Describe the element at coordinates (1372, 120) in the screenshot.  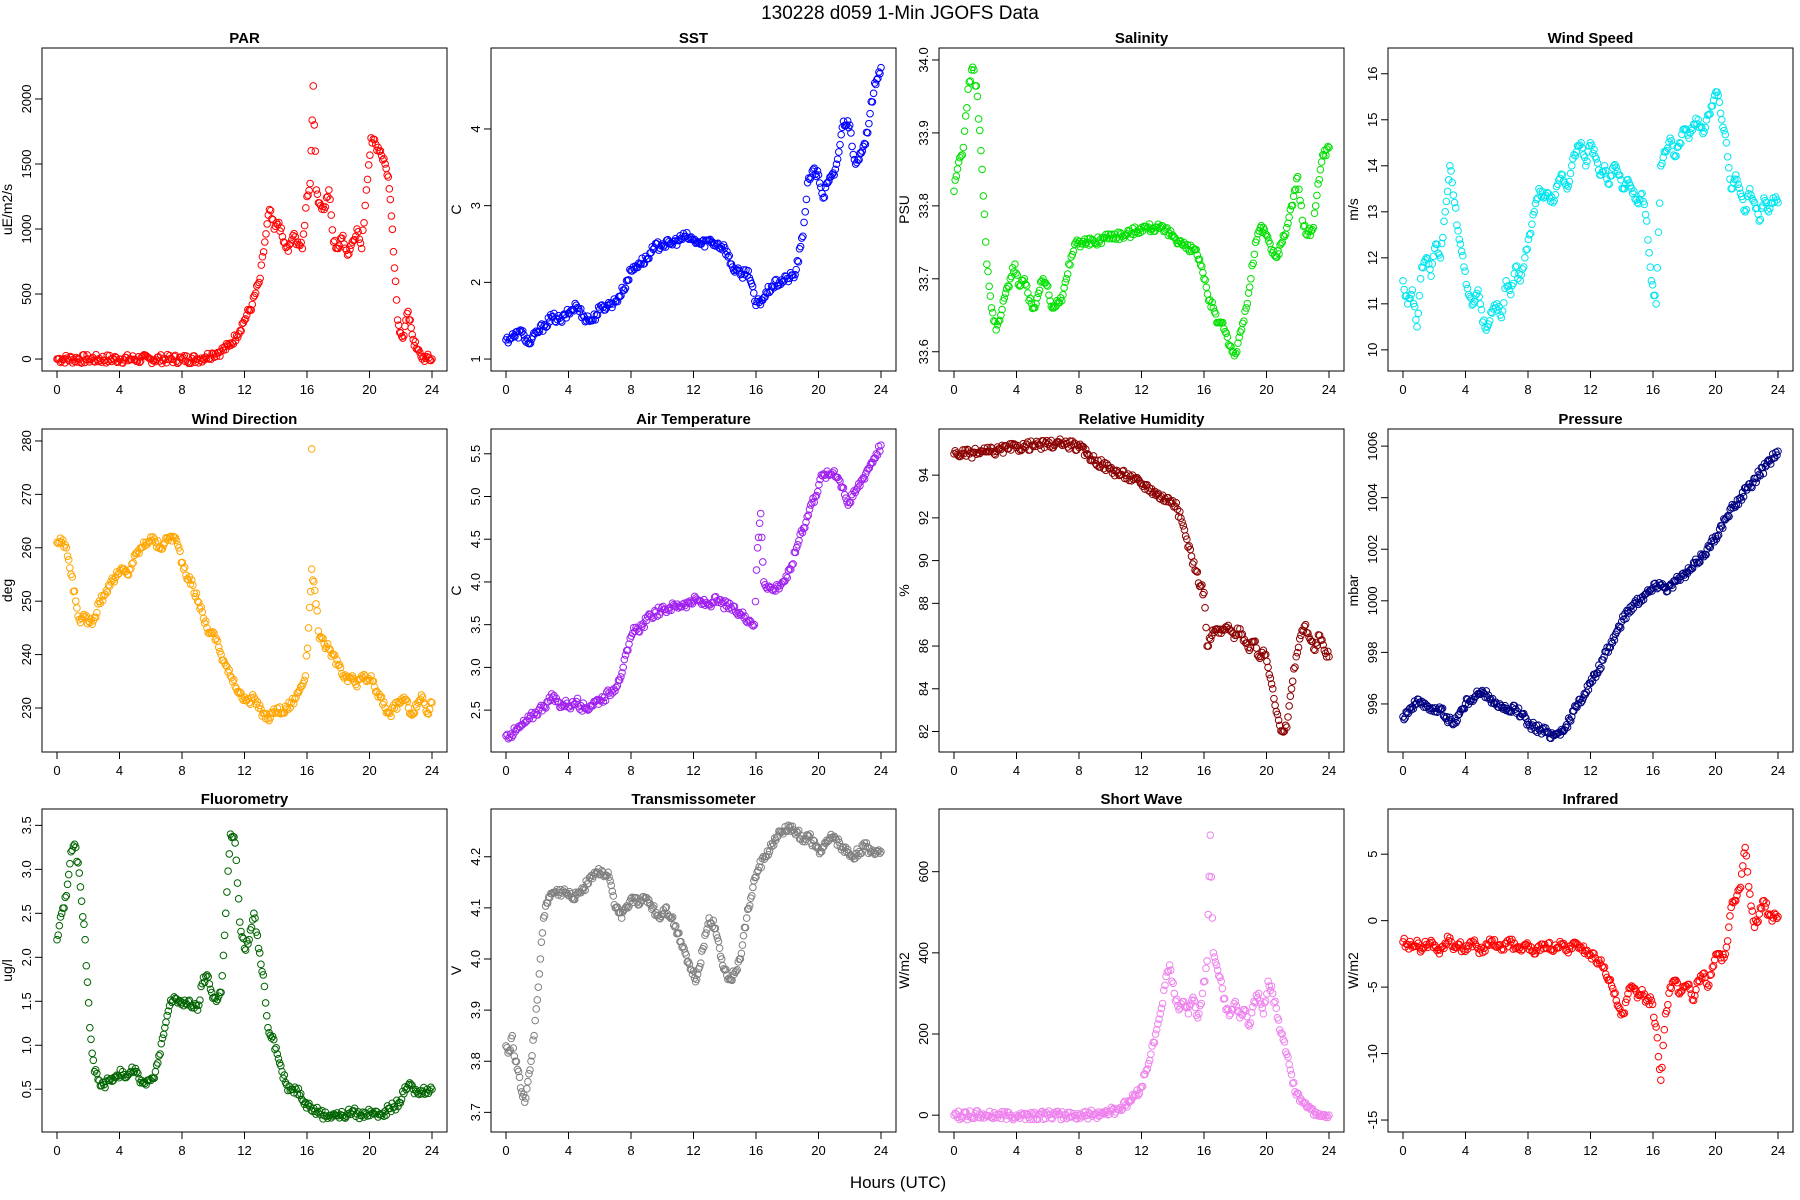
I see `y-tick-label: 15` at that location.